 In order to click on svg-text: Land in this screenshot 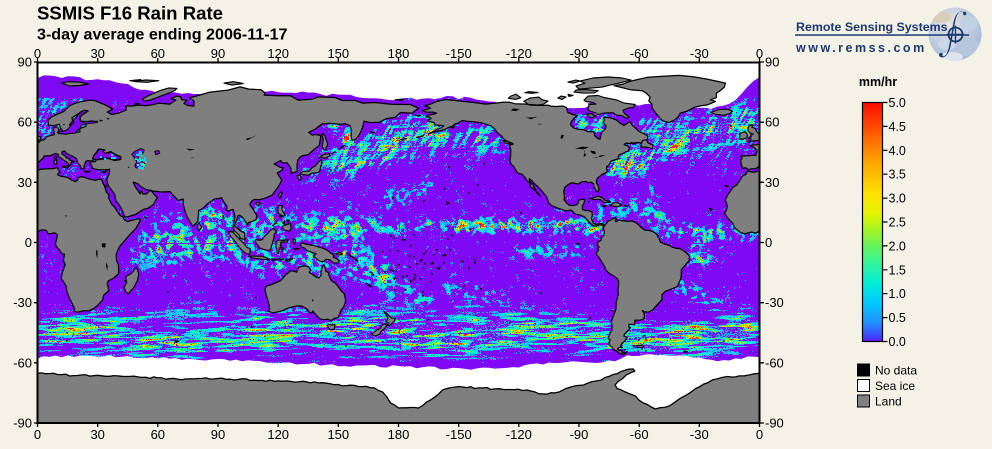, I will do `click(888, 402)`.